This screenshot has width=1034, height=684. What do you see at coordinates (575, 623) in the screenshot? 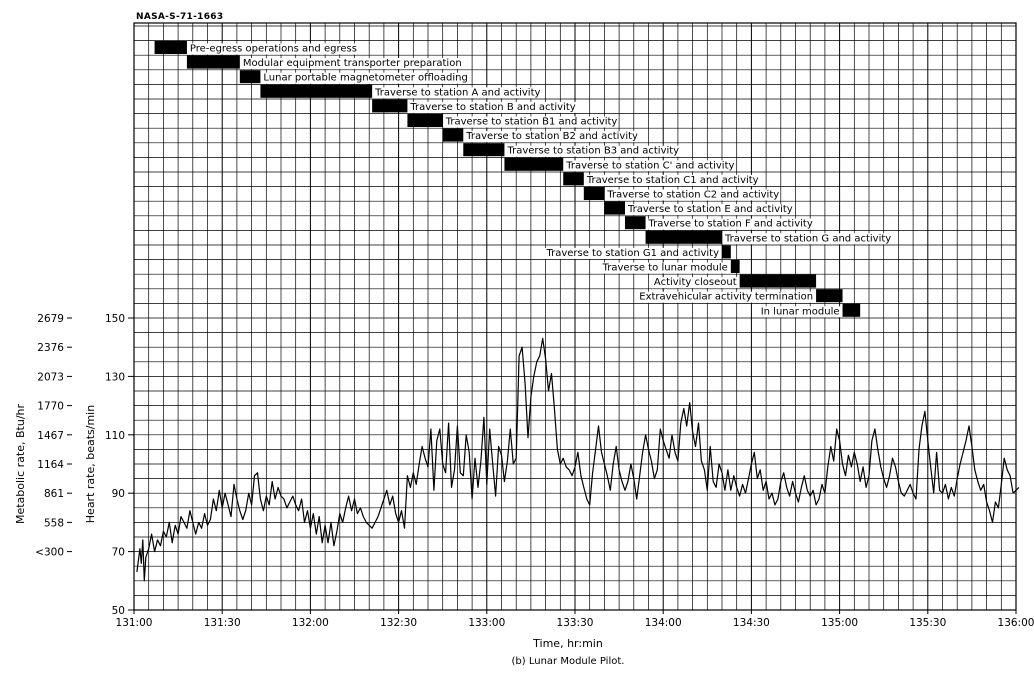
I see `x-tick-label: 133:30` at bounding box center [575, 623].